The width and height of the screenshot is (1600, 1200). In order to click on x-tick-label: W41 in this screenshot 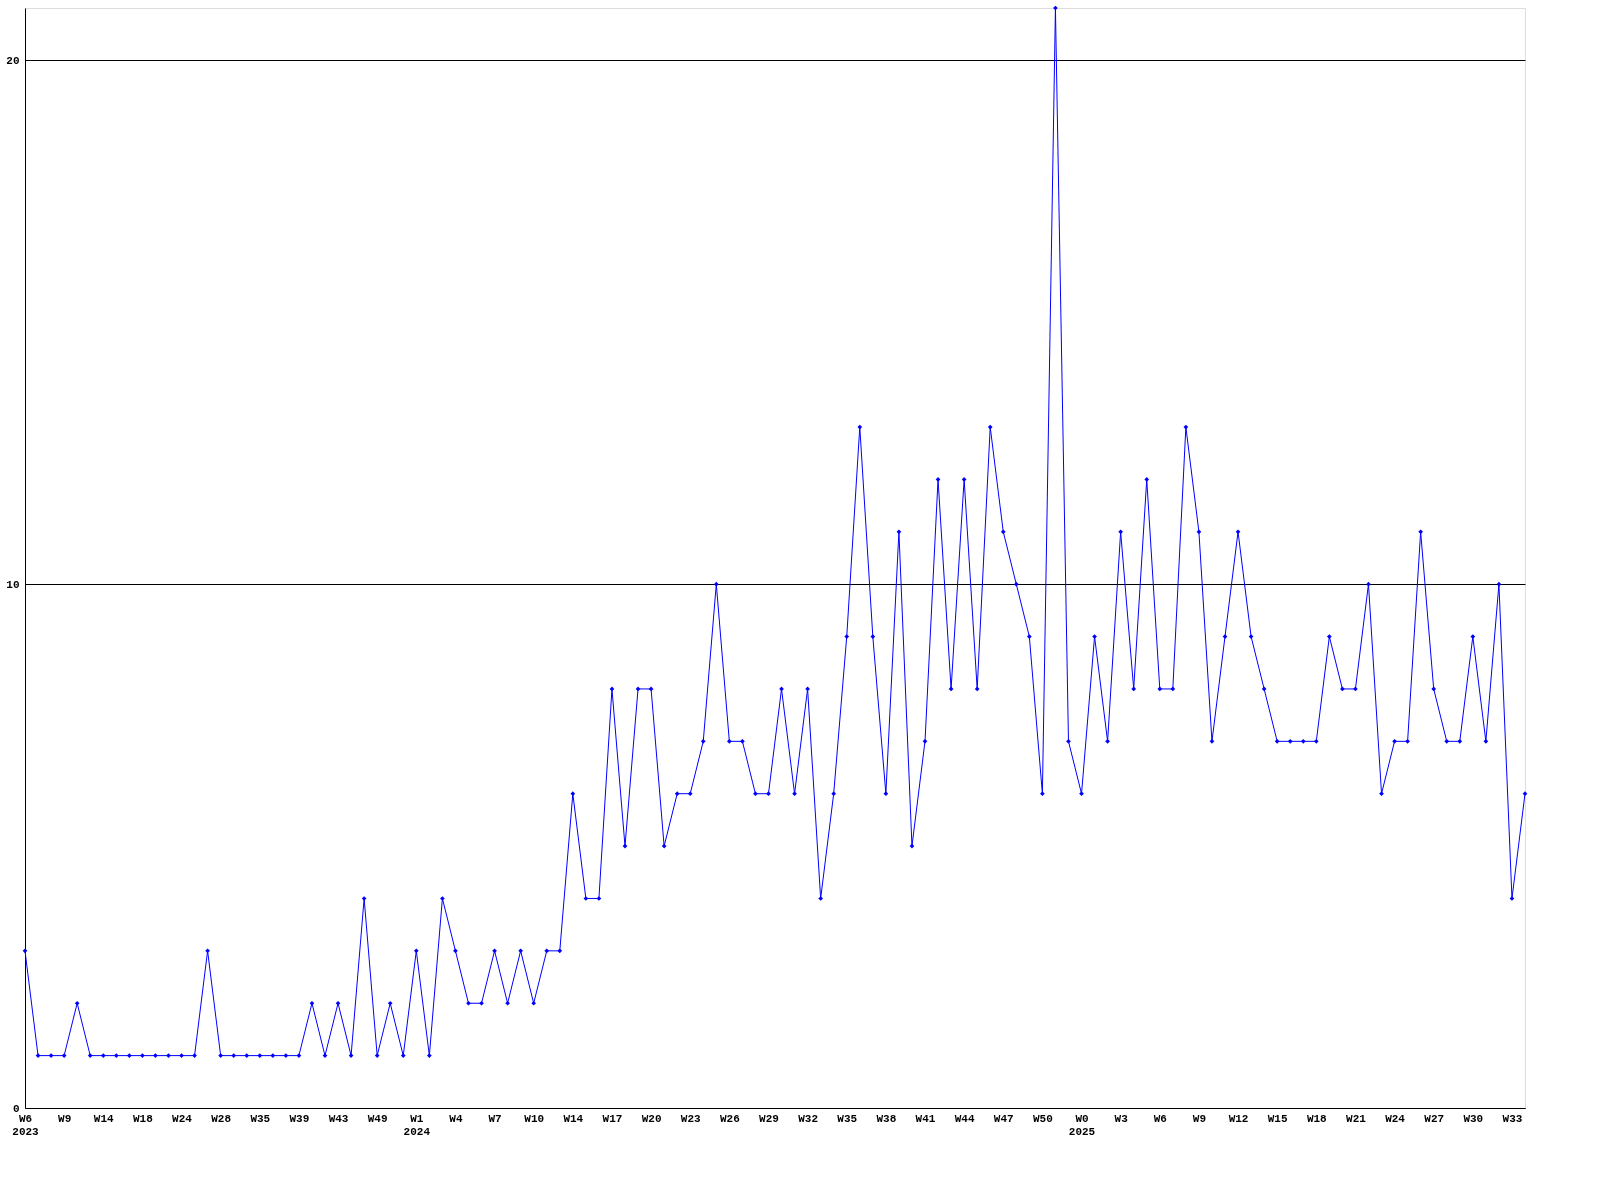, I will do `click(925, 1118)`.